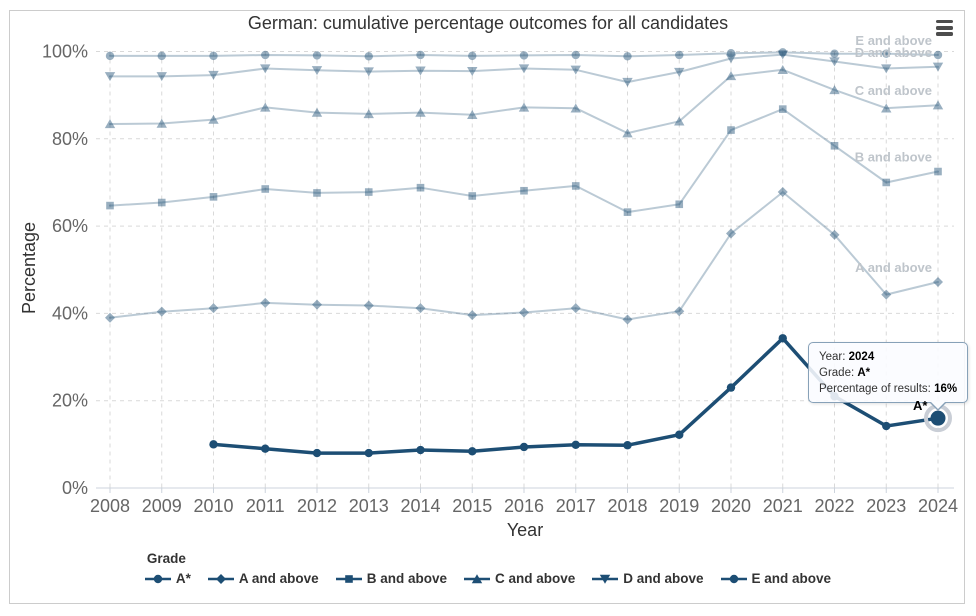 This screenshot has width=976, height=616. Describe the element at coordinates (161, 123) in the screenshot. I see `marker-c-and-above-2009` at that location.